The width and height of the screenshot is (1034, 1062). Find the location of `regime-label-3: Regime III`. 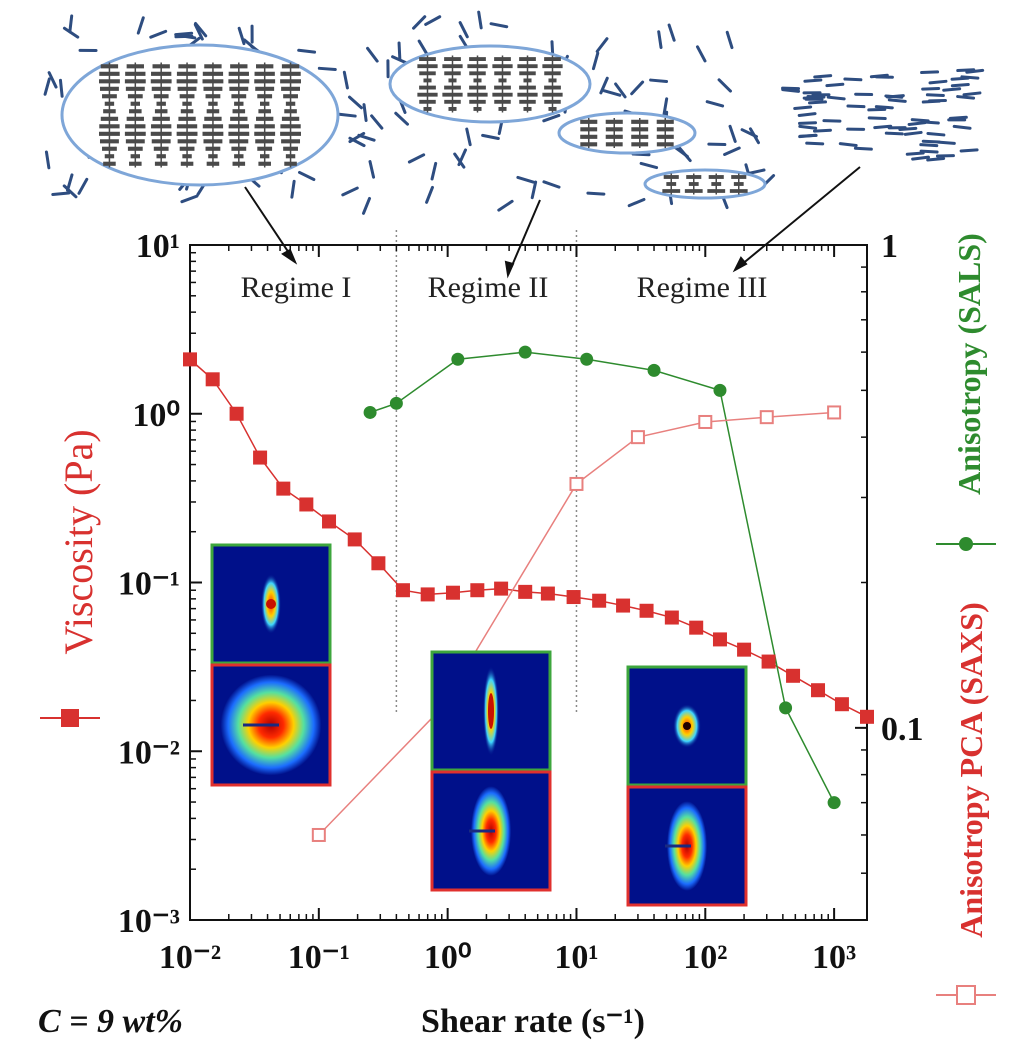

regime-label-3: Regime III is located at coordinates (702, 287).